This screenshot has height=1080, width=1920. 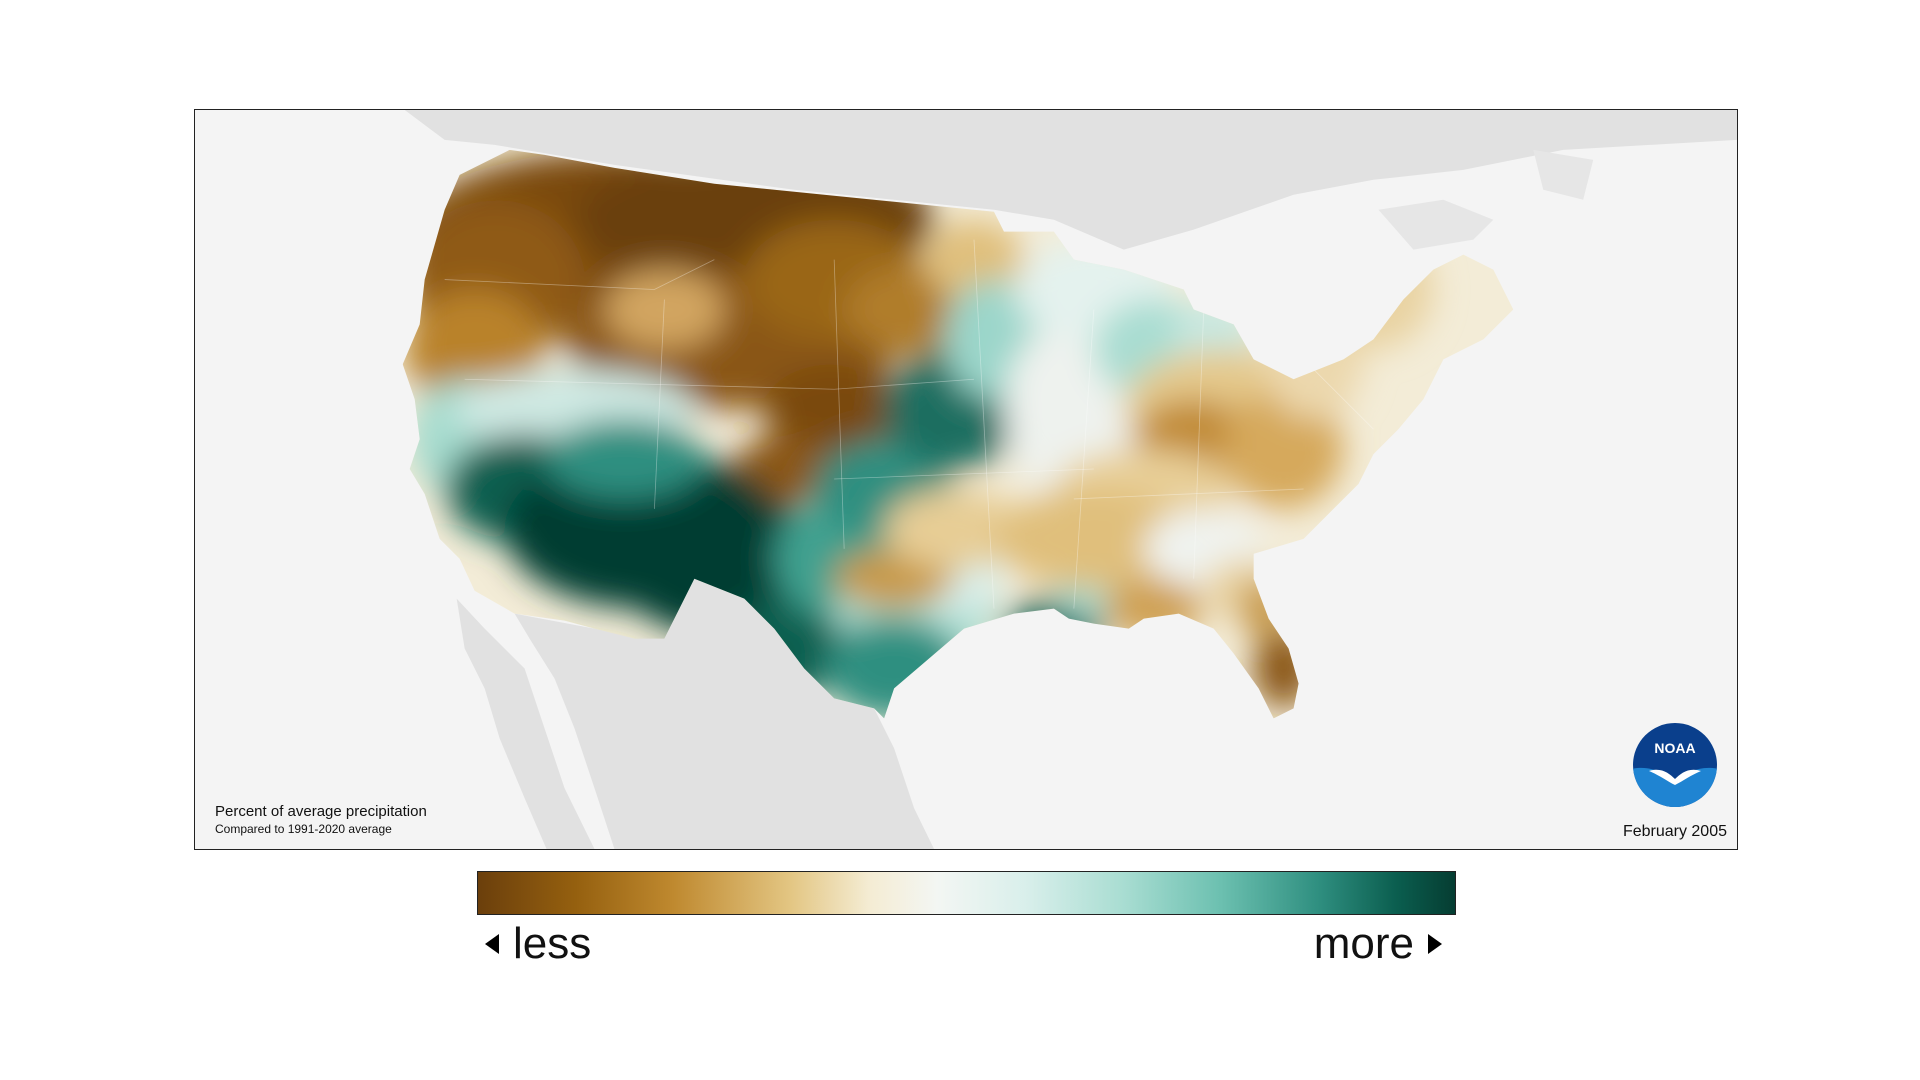 What do you see at coordinates (321, 811) in the screenshot?
I see `caption-title: Percent of average precipitation` at bounding box center [321, 811].